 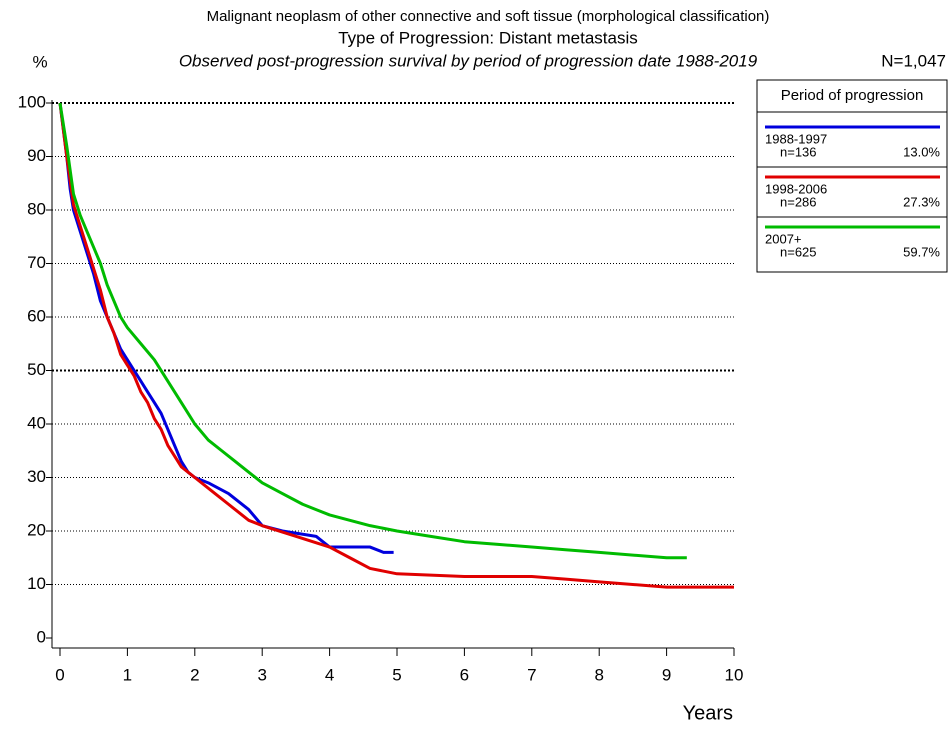 I want to click on legend-count: n=286, so click(x=798, y=201).